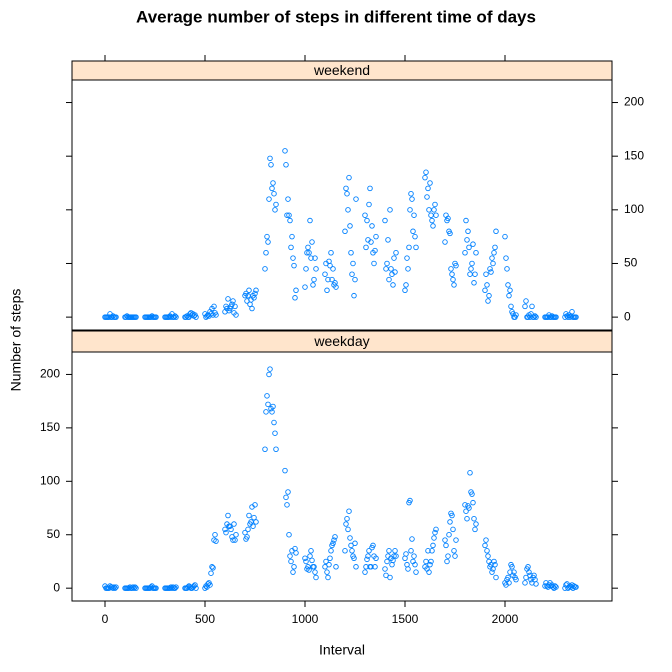 The width and height of the screenshot is (672, 672). Describe the element at coordinates (16, 340) in the screenshot. I see `y-axis-label: Number of steps` at that location.